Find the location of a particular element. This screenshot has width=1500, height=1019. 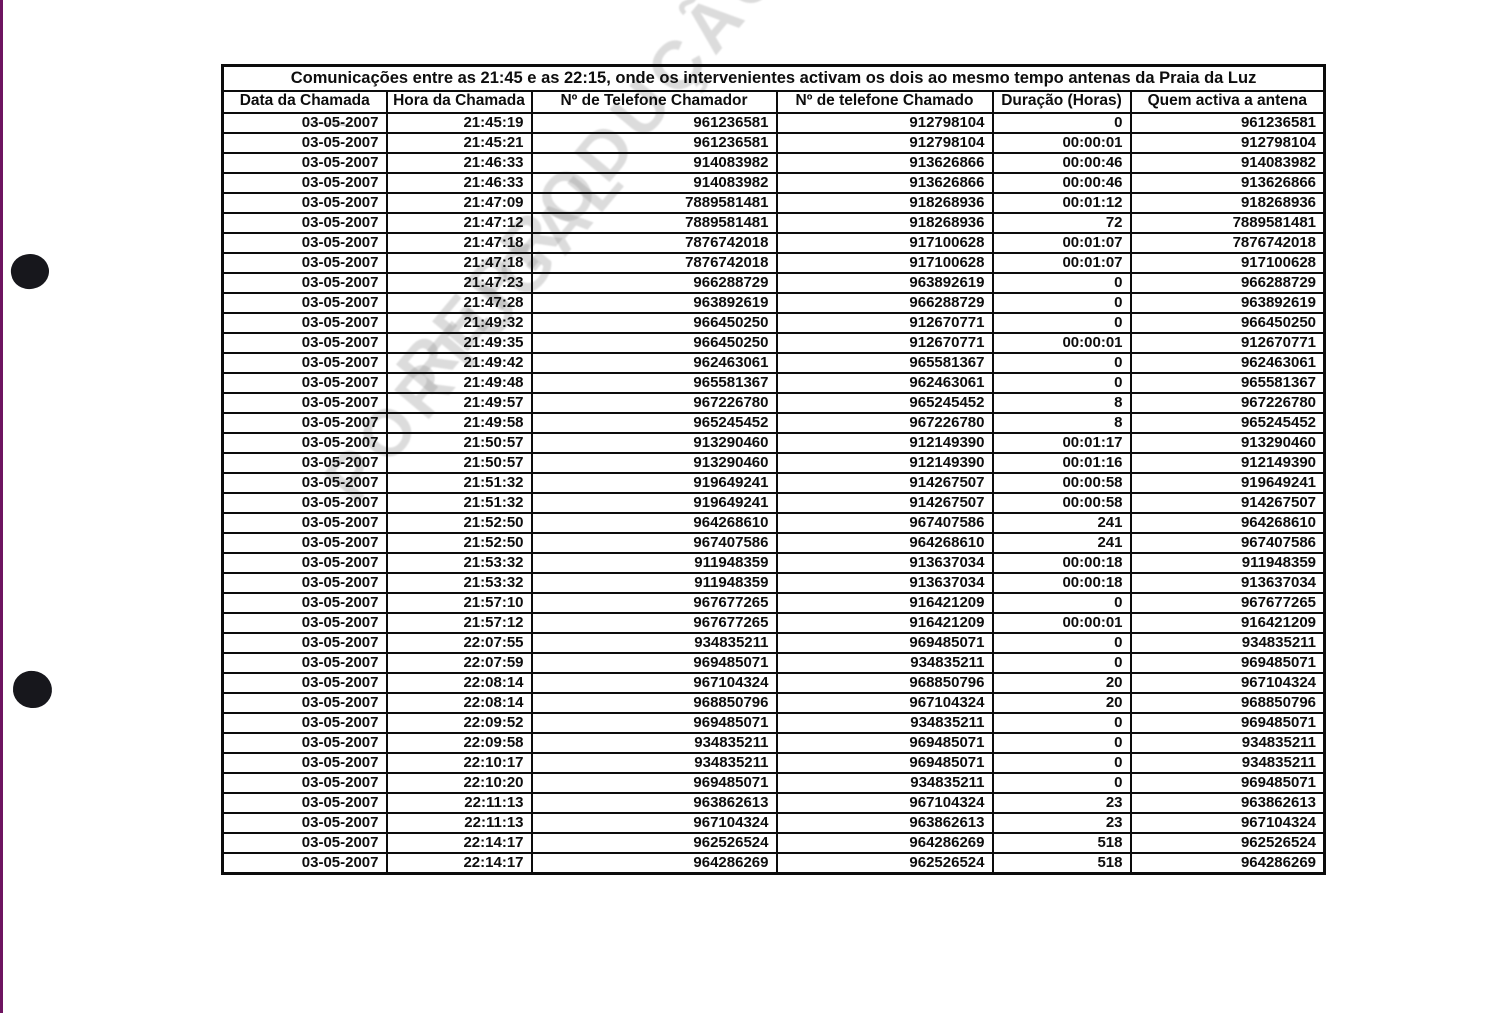

table-cell: 00:01:12 is located at coordinates (1061, 203).